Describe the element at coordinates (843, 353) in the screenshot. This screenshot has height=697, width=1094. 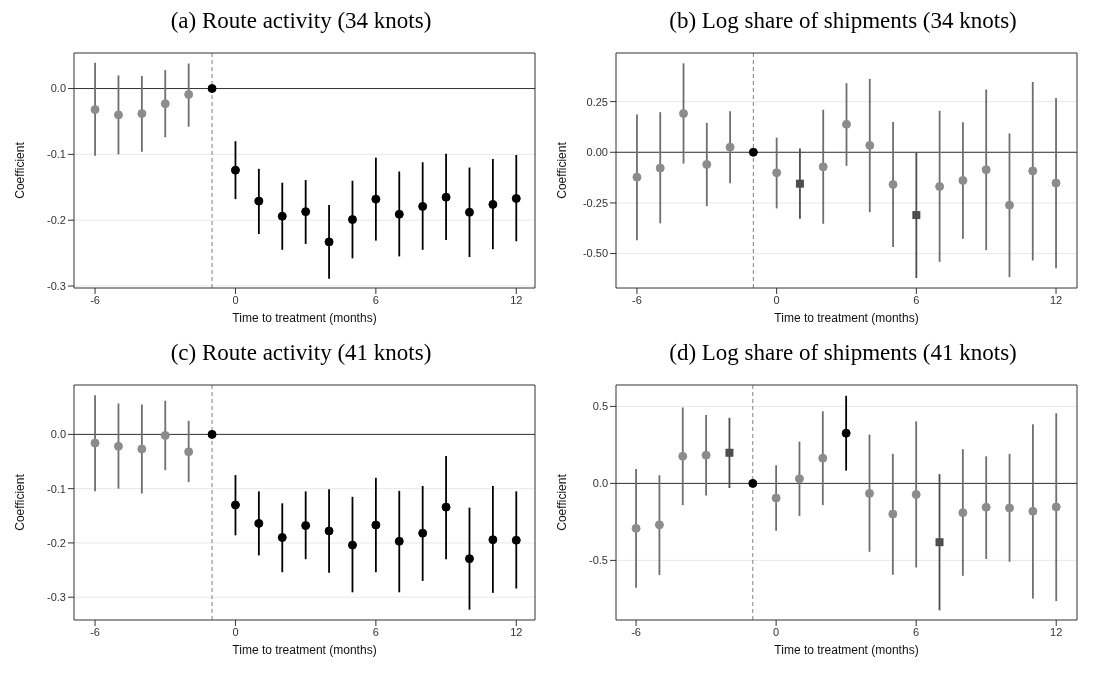
I see `chart-title: (d) Log share of shipments (41 knots)` at that location.